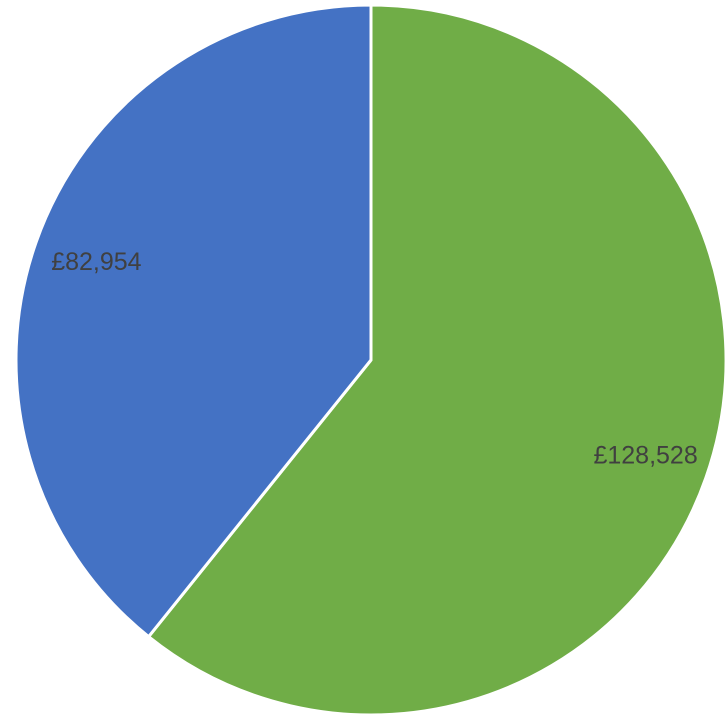 This screenshot has height=715, width=726. What do you see at coordinates (645, 455) in the screenshot?
I see `data-label-1: £128,528` at bounding box center [645, 455].